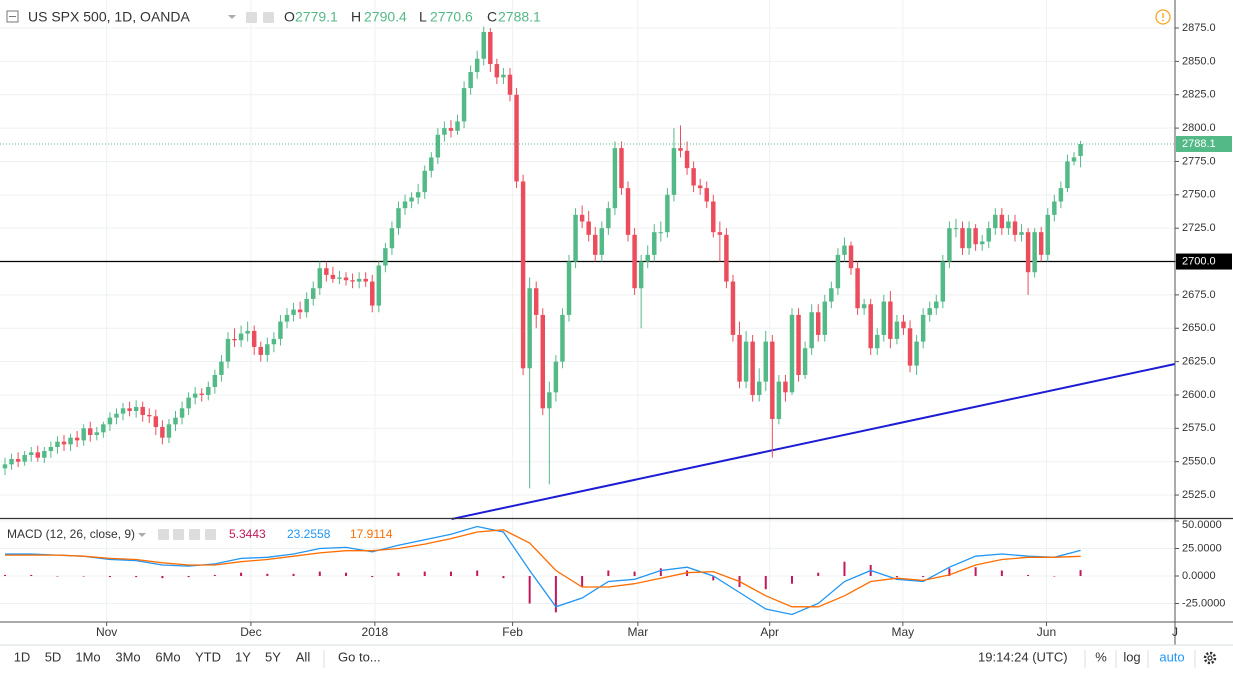 The width and height of the screenshot is (1233, 675). Describe the element at coordinates (243, 656) in the screenshot. I see `range-button: 1Y` at that location.